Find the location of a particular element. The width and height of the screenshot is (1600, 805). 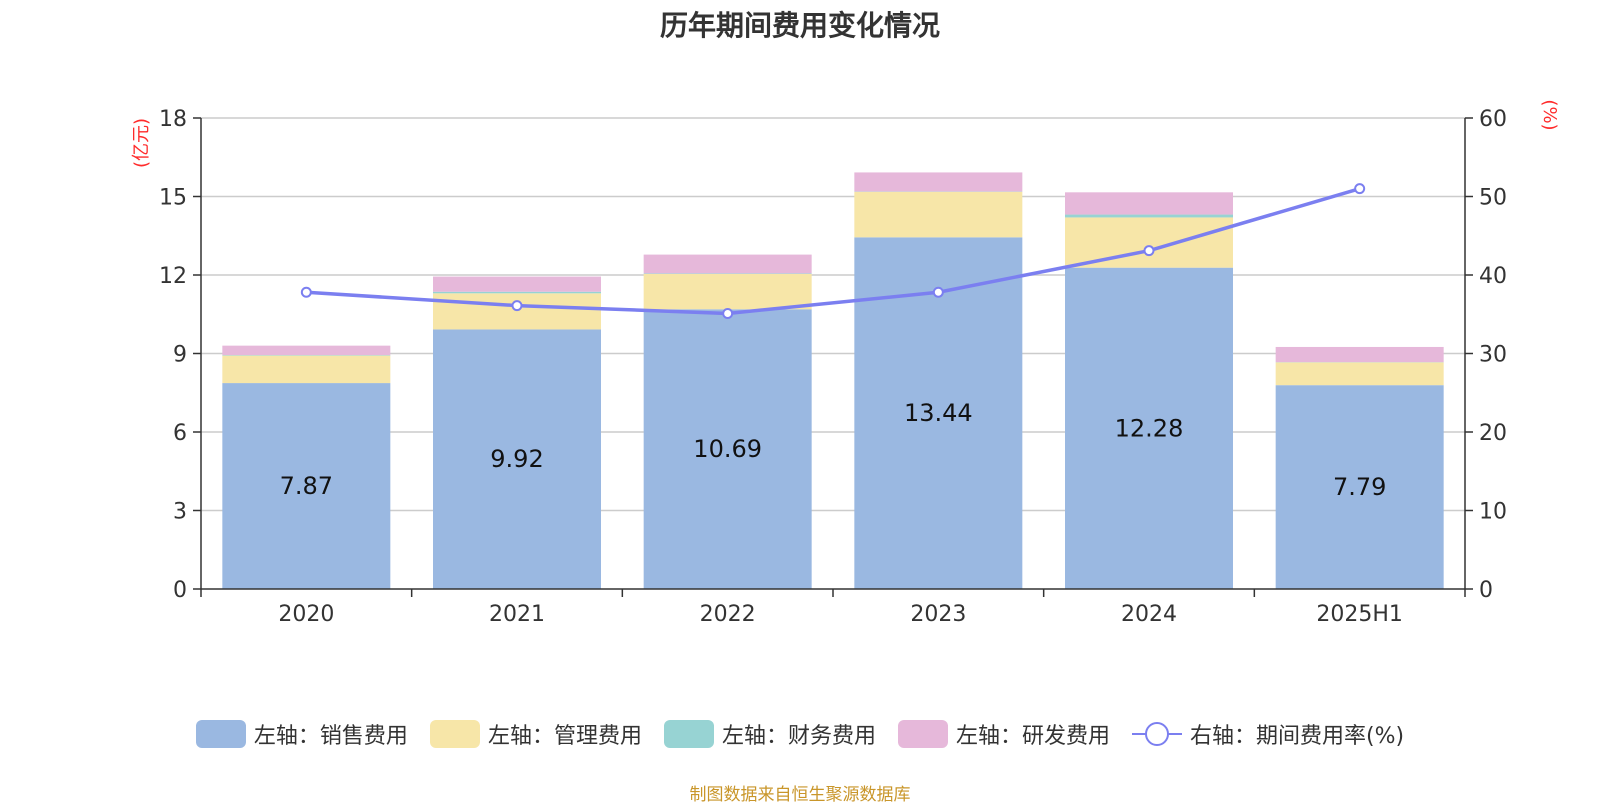

left-tick-label: 18 is located at coordinates (173, 119).